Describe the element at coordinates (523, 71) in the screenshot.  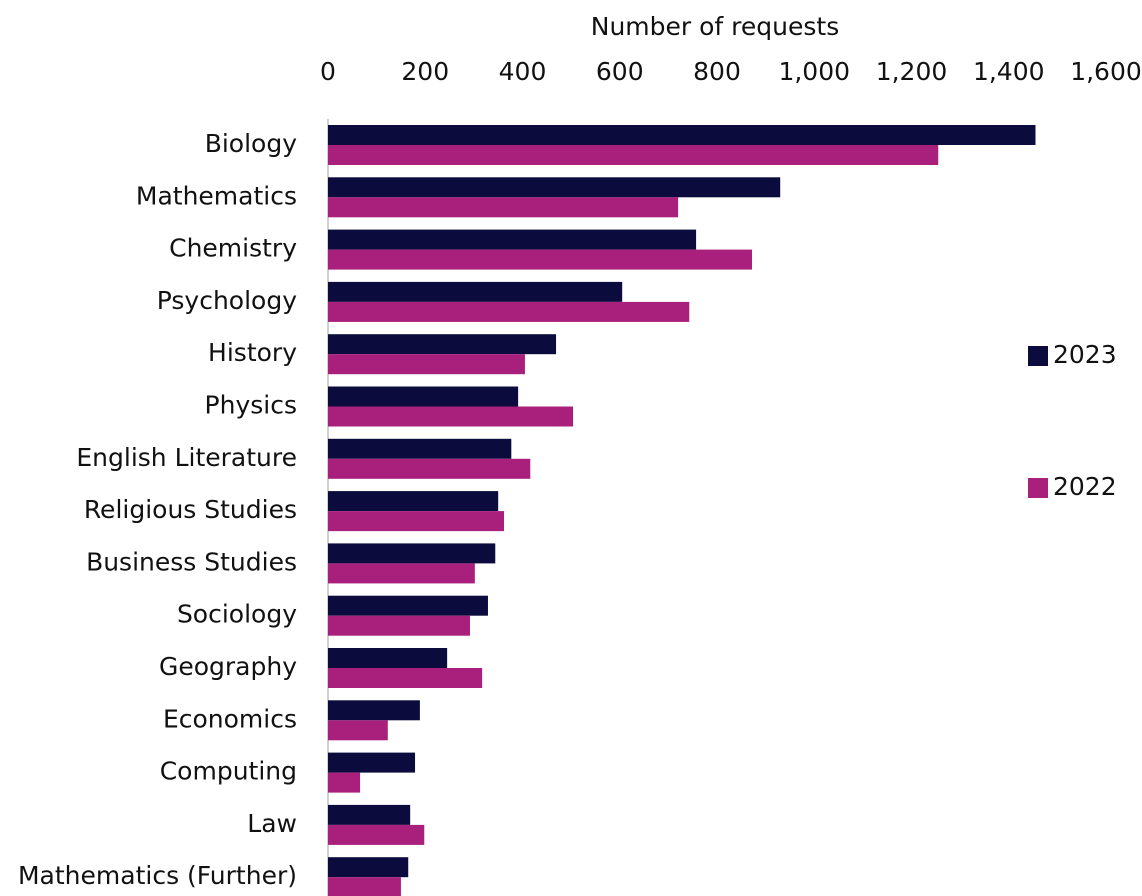
I see `x-tick-label: 400` at that location.